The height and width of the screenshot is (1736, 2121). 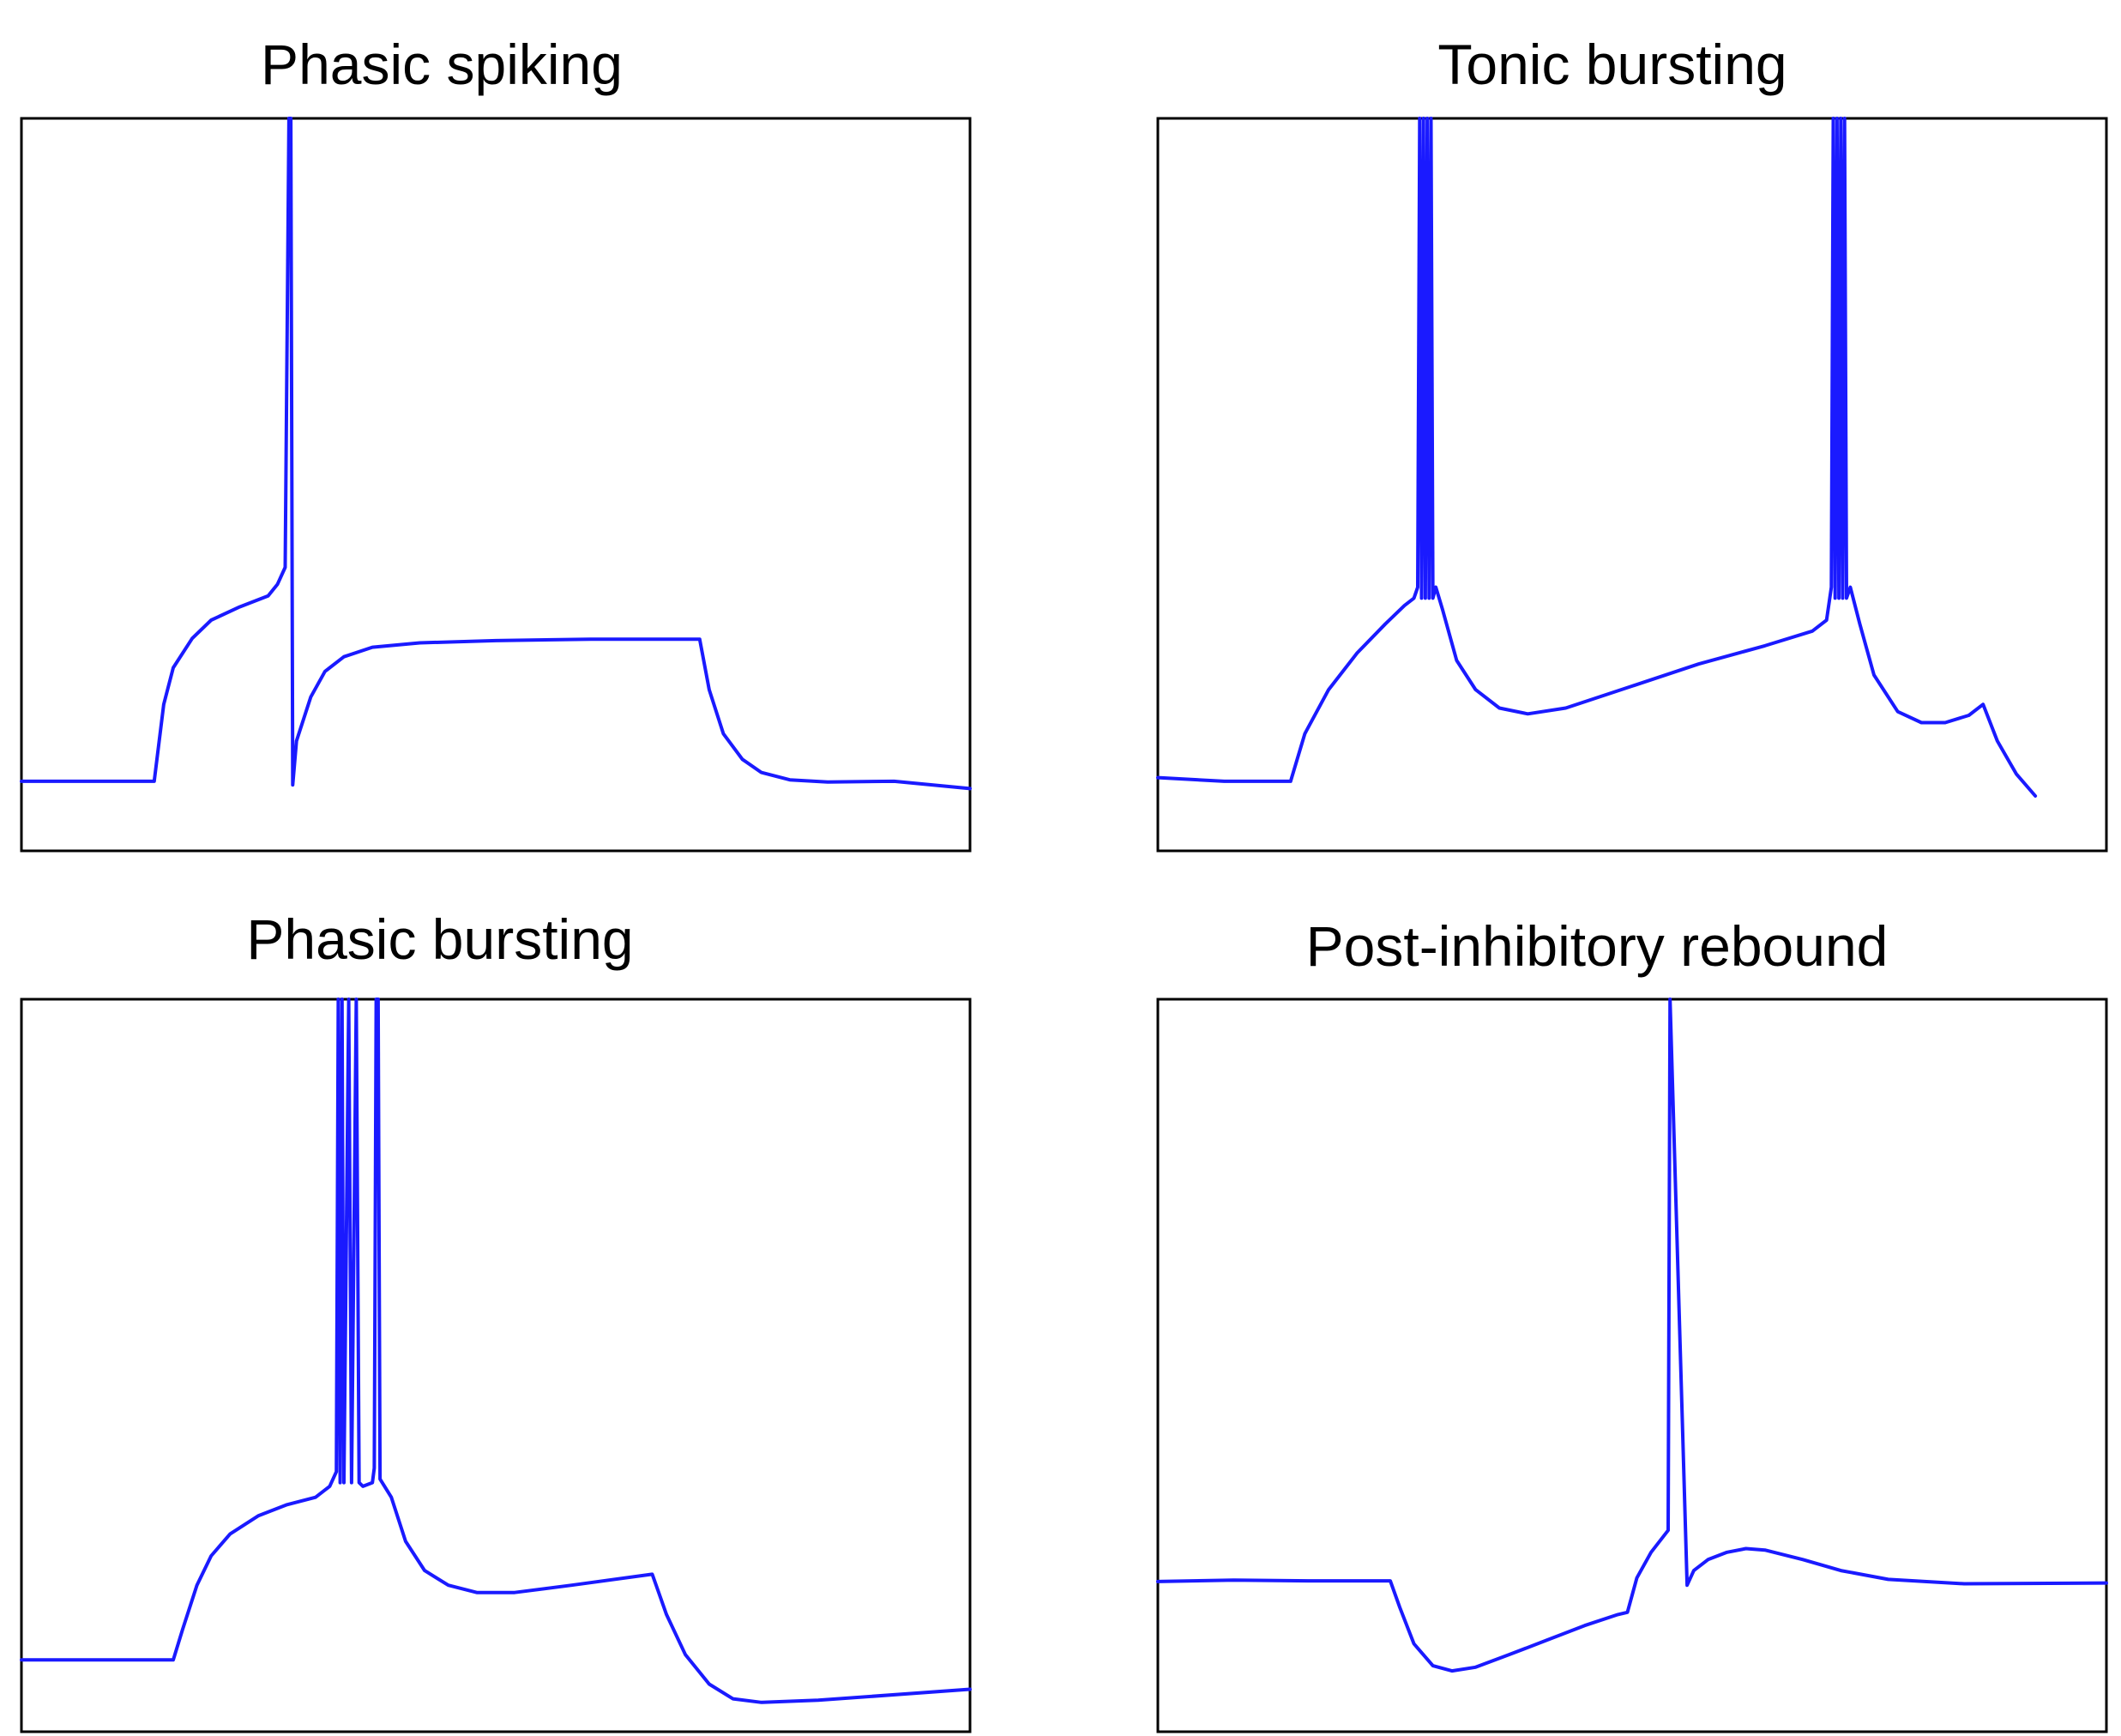 I want to click on chart-title-phasic-bursting: Phasic bursting, so click(x=440, y=939).